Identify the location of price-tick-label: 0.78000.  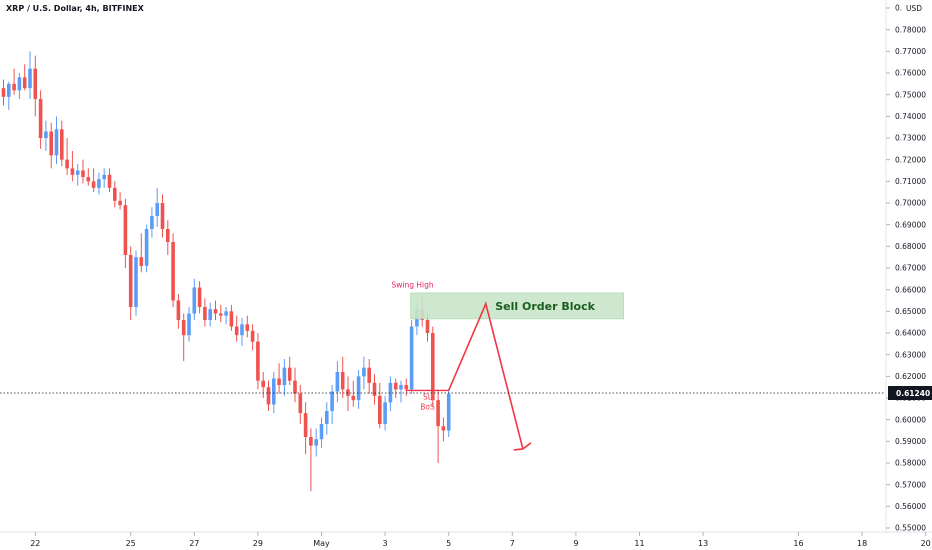
(910, 29).